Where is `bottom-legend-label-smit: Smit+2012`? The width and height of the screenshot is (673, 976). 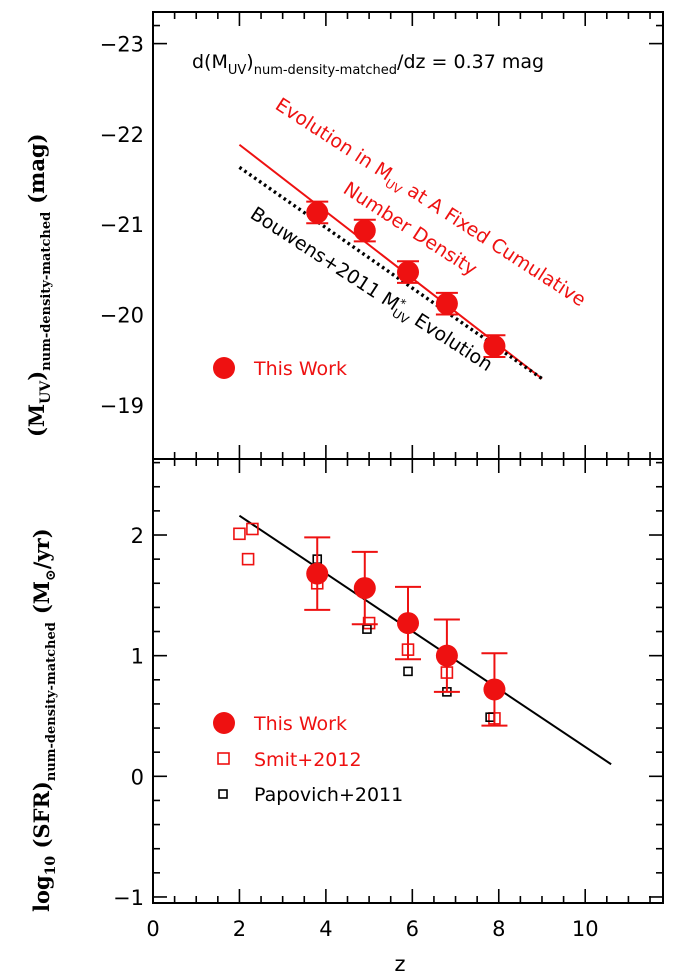 bottom-legend-label-smit: Smit+2012 is located at coordinates (308, 760).